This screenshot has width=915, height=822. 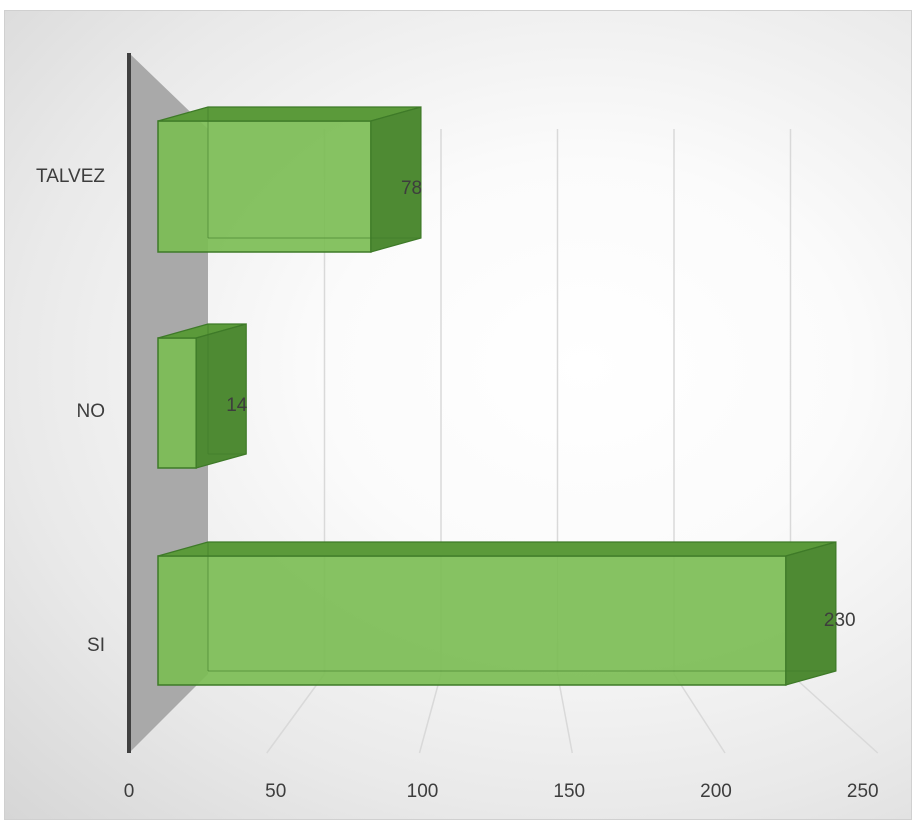 What do you see at coordinates (863, 791) in the screenshot?
I see `x-tick-label: 250` at bounding box center [863, 791].